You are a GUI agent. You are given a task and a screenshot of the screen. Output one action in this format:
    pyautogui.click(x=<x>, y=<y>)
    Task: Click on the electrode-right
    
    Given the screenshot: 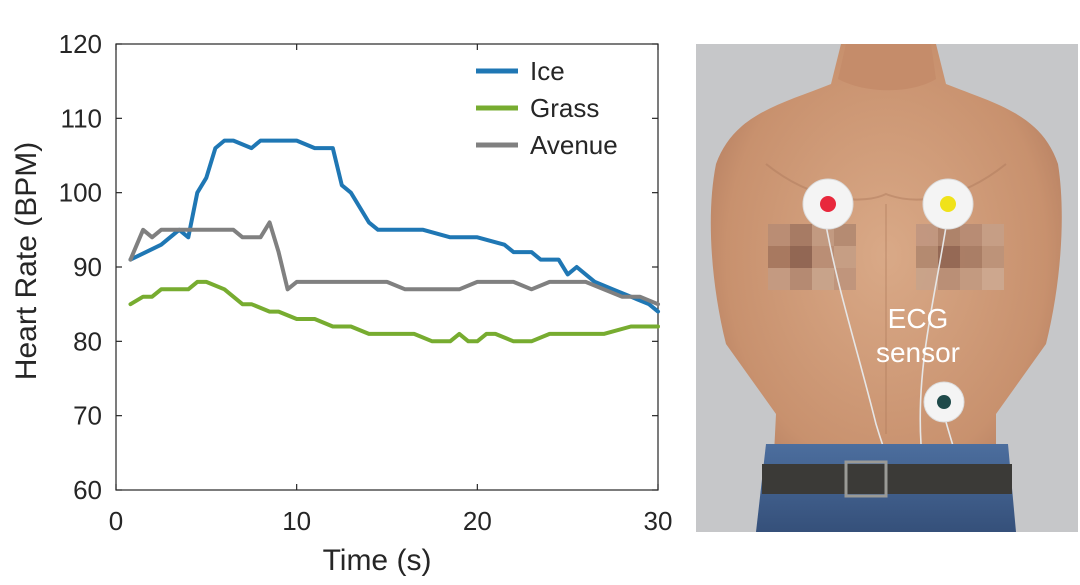 What is the action you would take?
    pyautogui.click(x=948, y=204)
    